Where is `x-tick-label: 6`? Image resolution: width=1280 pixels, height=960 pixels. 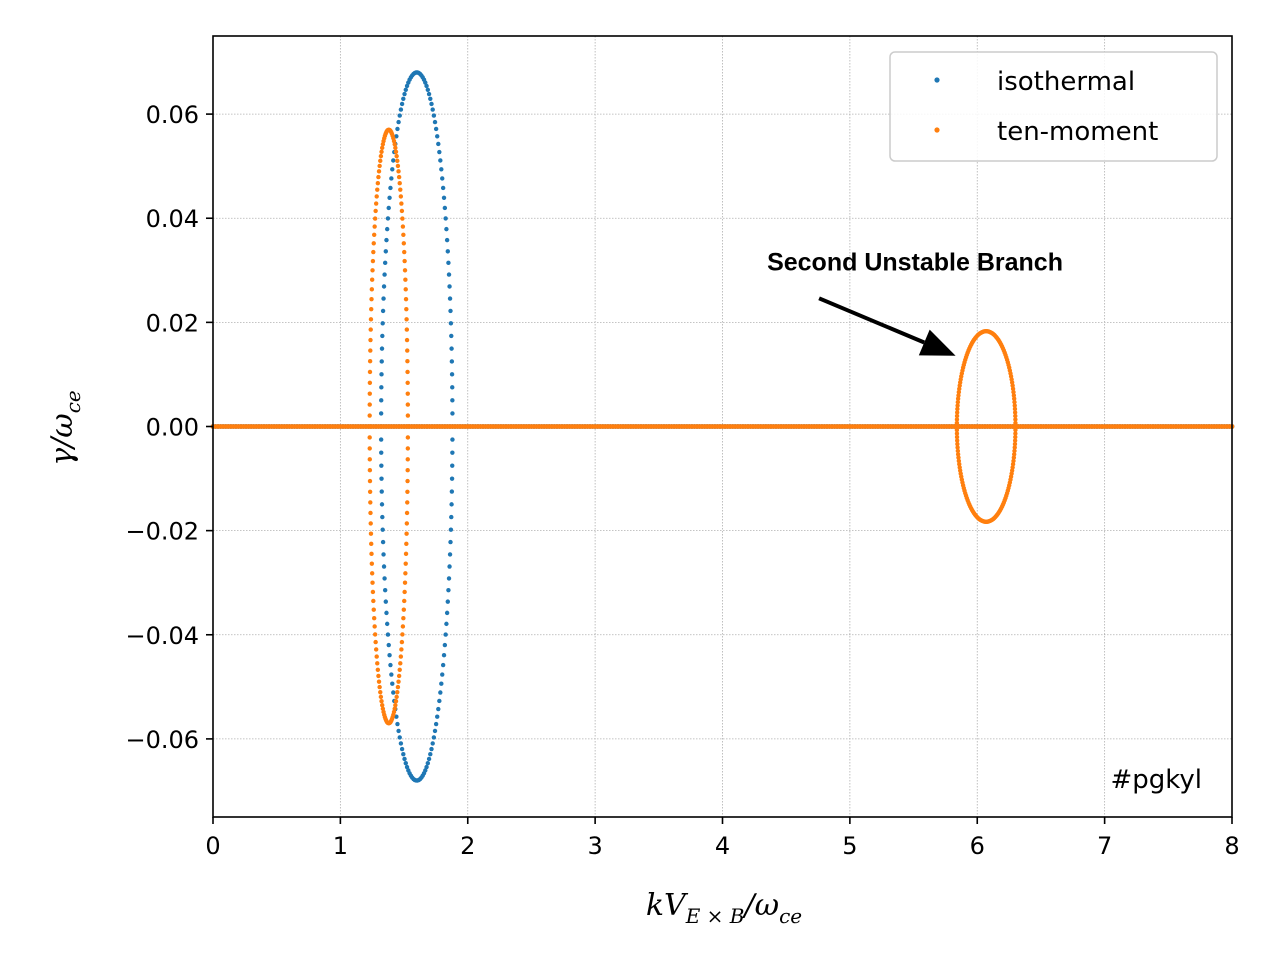
x-tick-label: 6 is located at coordinates (977, 846).